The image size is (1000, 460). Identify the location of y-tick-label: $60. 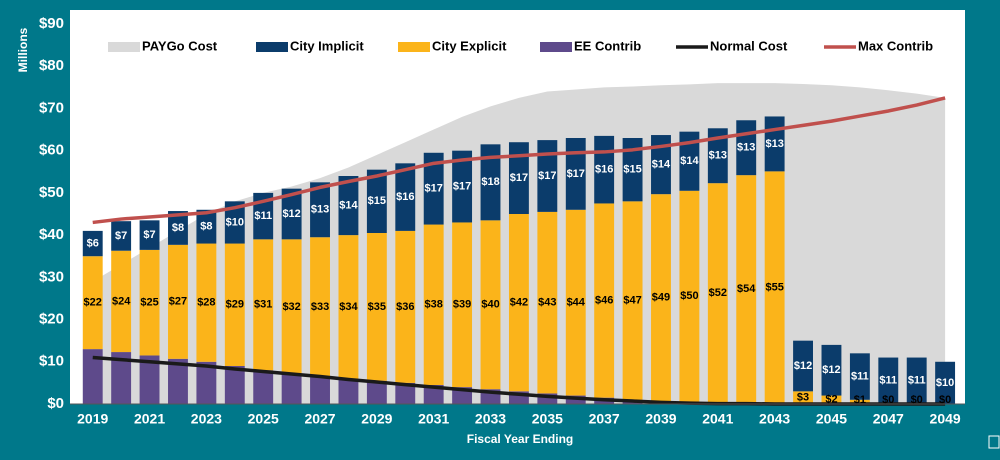
(51, 150).